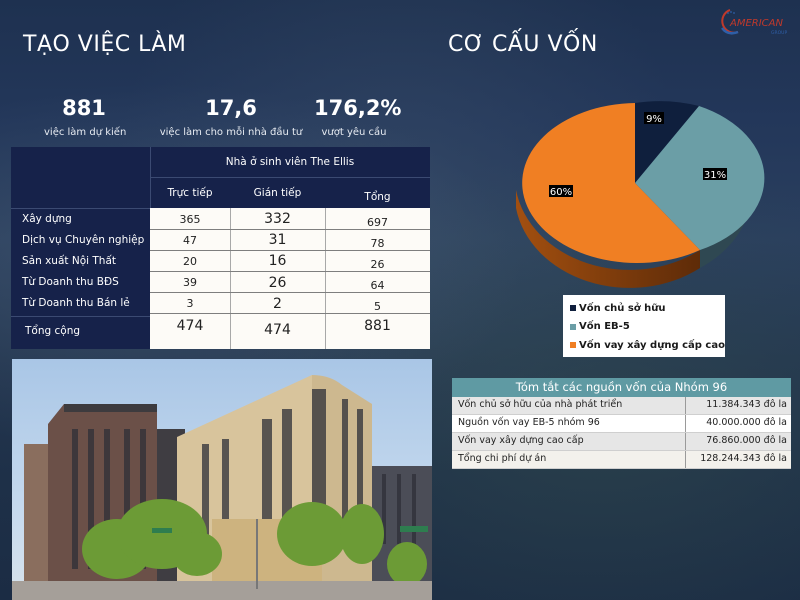  What do you see at coordinates (231, 132) in the screenshot?
I see `stat-label: việc làm cho mỗi nhà đầu tư` at bounding box center [231, 132].